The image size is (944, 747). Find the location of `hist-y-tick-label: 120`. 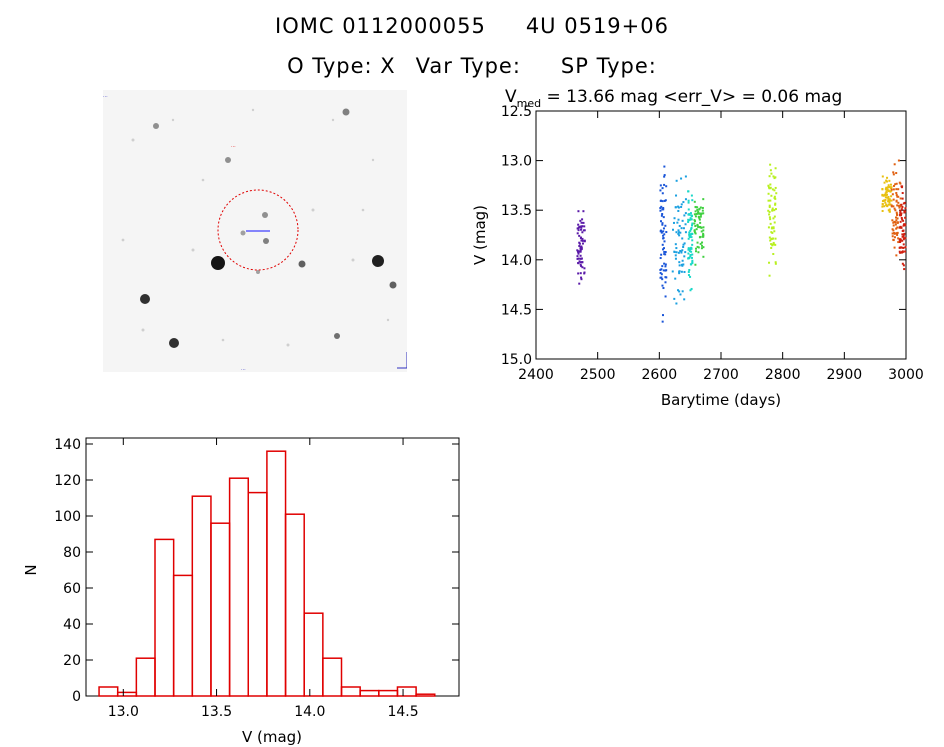

hist-y-tick-label: 120 is located at coordinates (67, 481).